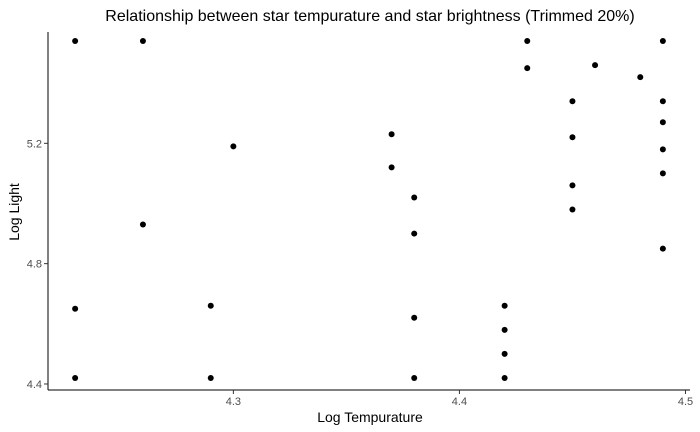 The width and height of the screenshot is (700, 432). Describe the element at coordinates (685, 402) in the screenshot. I see `x-tick-label: 4.5` at that location.